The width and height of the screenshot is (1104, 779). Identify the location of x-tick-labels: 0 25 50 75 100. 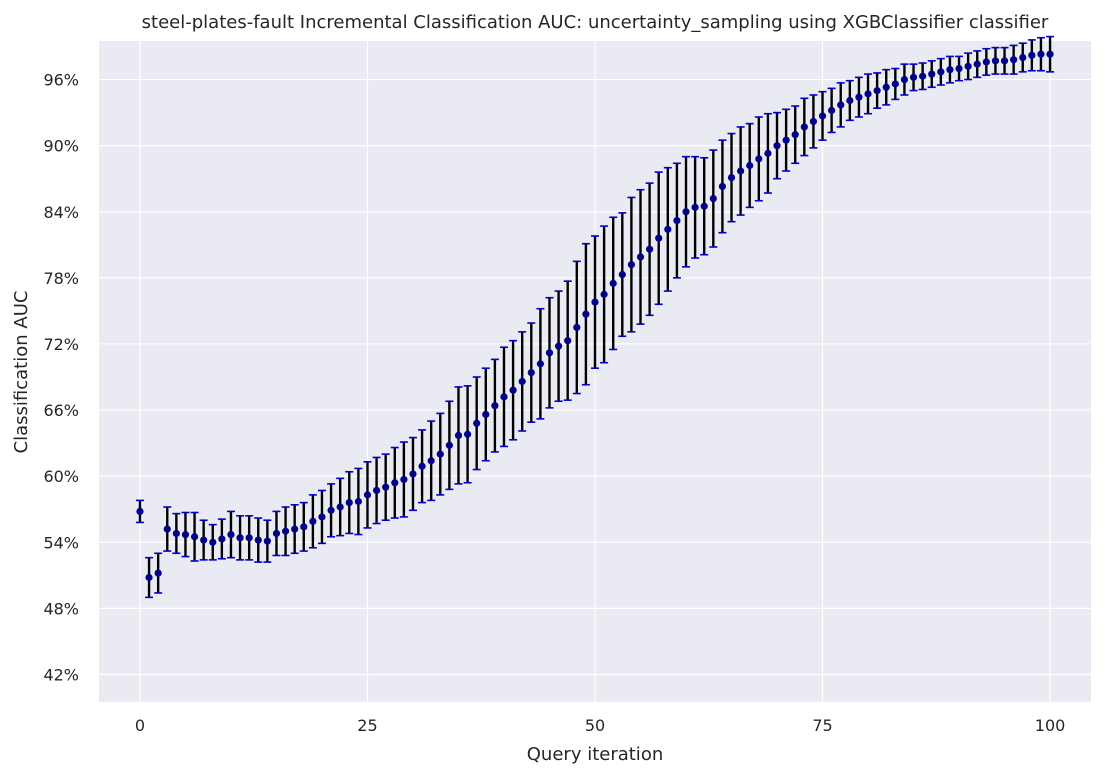
(600, 725).